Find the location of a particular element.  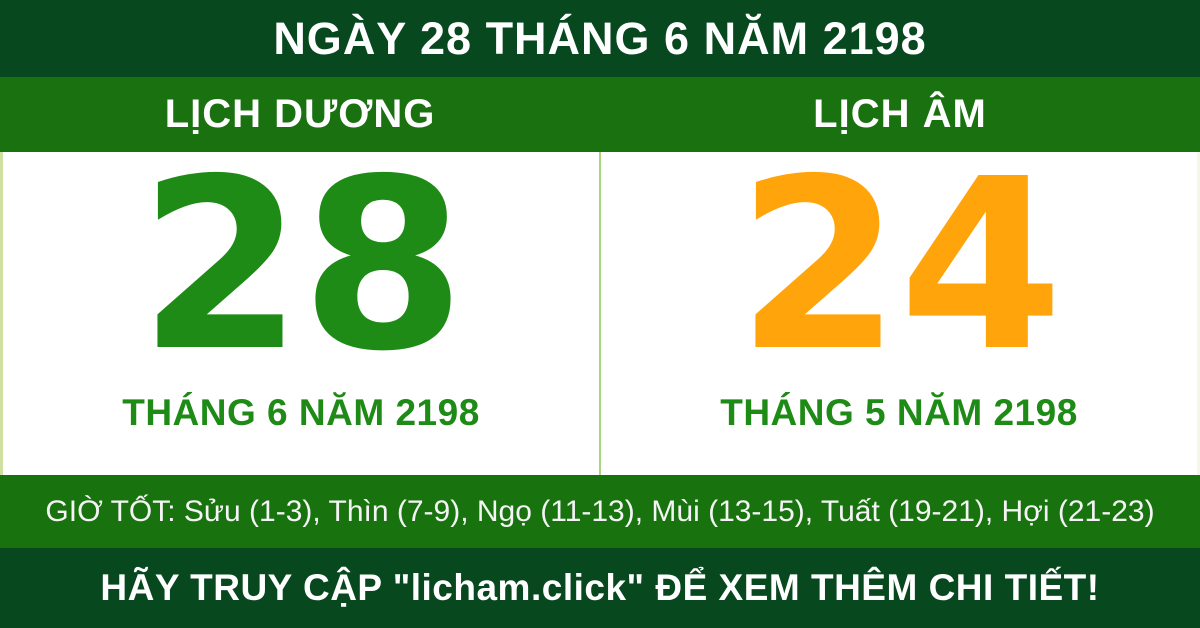

solar-day-number: 28 is located at coordinates (301, 277).